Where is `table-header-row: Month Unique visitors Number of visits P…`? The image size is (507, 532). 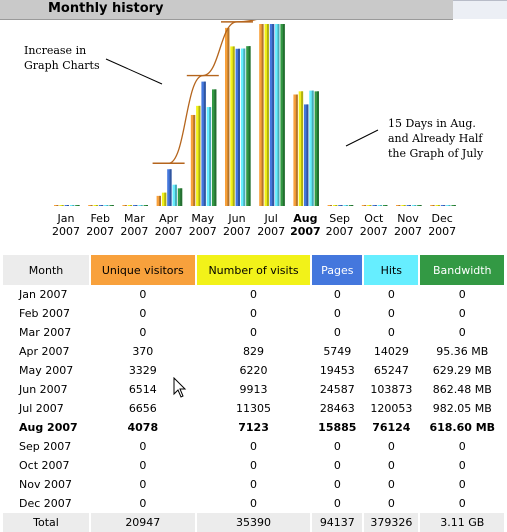
table-header-row: Month Unique visitors Number of visits P… is located at coordinates (253, 270).